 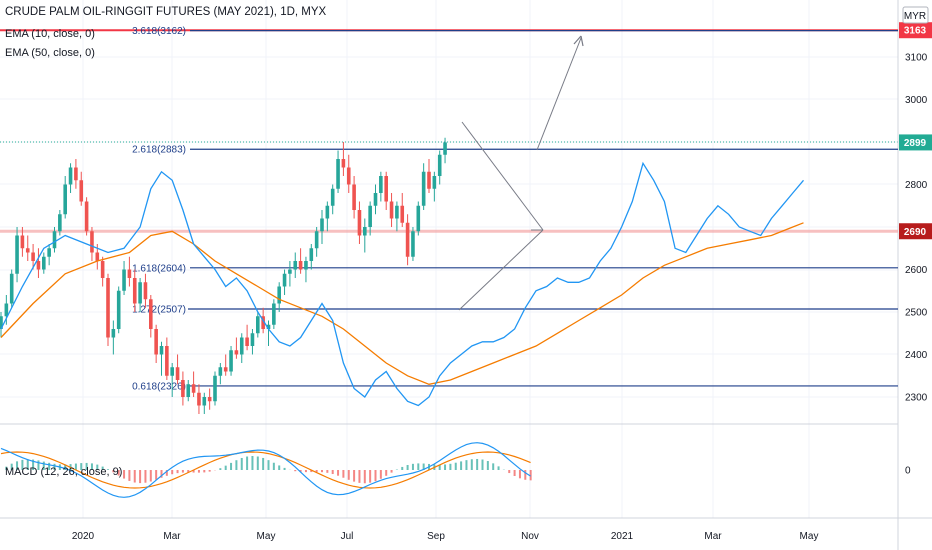 I want to click on fib-label: 1.272(2507), so click(x=159, y=310).